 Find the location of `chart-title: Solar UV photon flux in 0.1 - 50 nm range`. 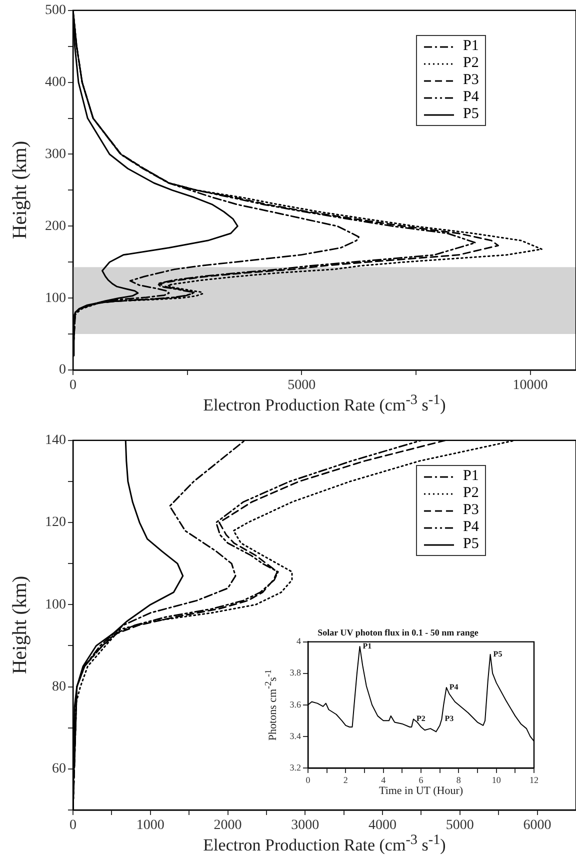

chart-title: Solar UV photon flux in 0.1 - 50 nm range is located at coordinates (398, 633).